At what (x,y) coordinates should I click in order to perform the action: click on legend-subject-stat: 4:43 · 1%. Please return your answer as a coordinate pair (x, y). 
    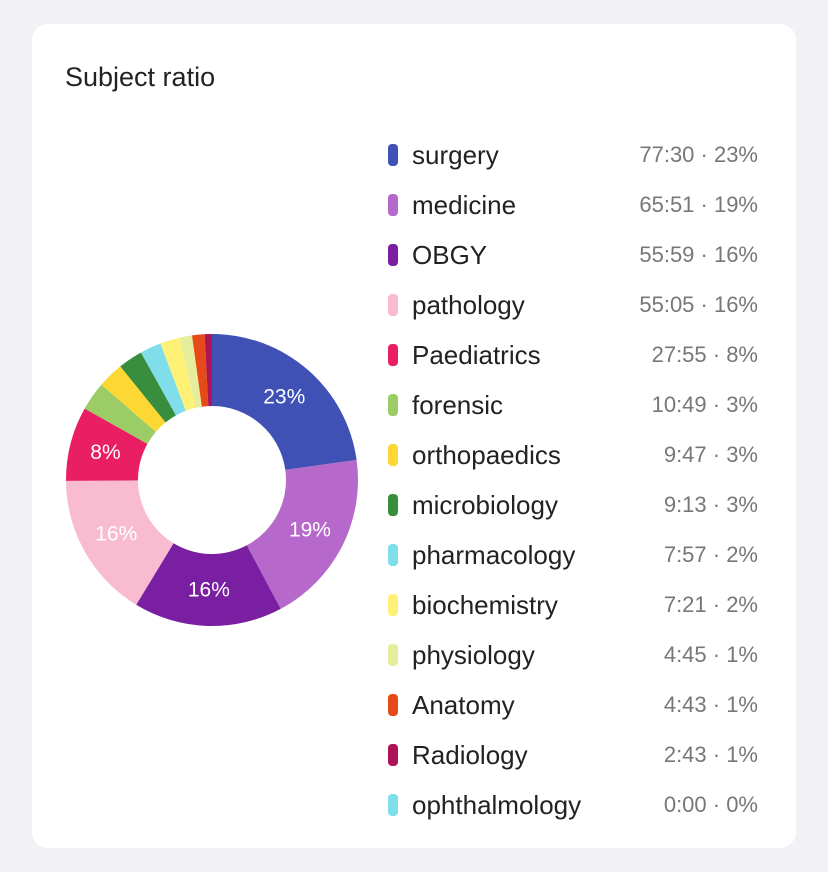
    Looking at the image, I should click on (710, 704).